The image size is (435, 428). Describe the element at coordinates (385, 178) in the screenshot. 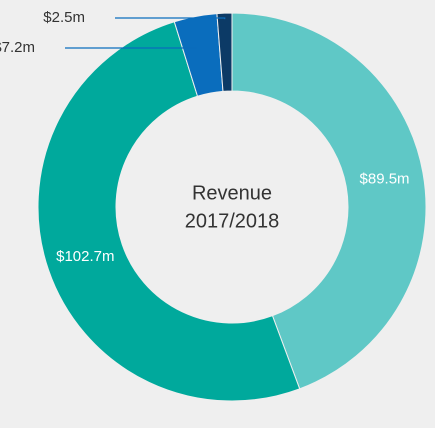

I see `value-label: $89.5m` at that location.